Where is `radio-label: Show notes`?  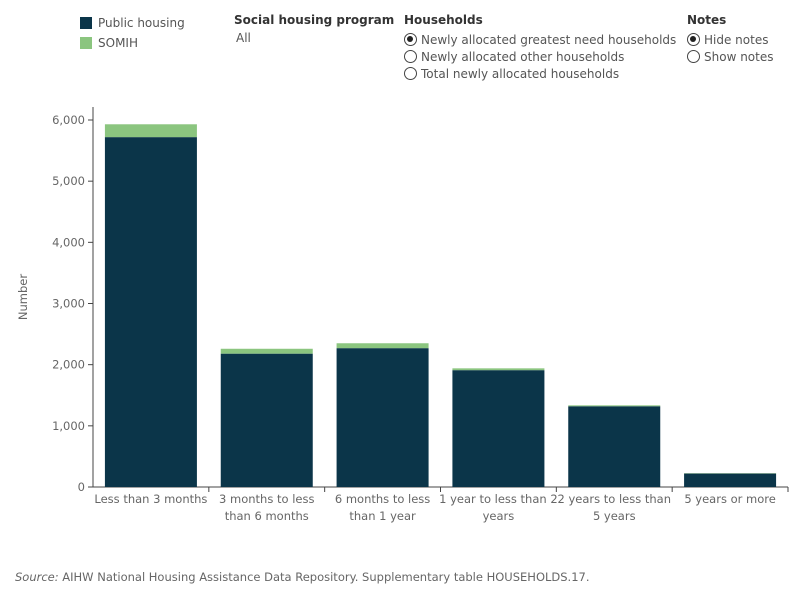
radio-label: Show notes is located at coordinates (739, 56).